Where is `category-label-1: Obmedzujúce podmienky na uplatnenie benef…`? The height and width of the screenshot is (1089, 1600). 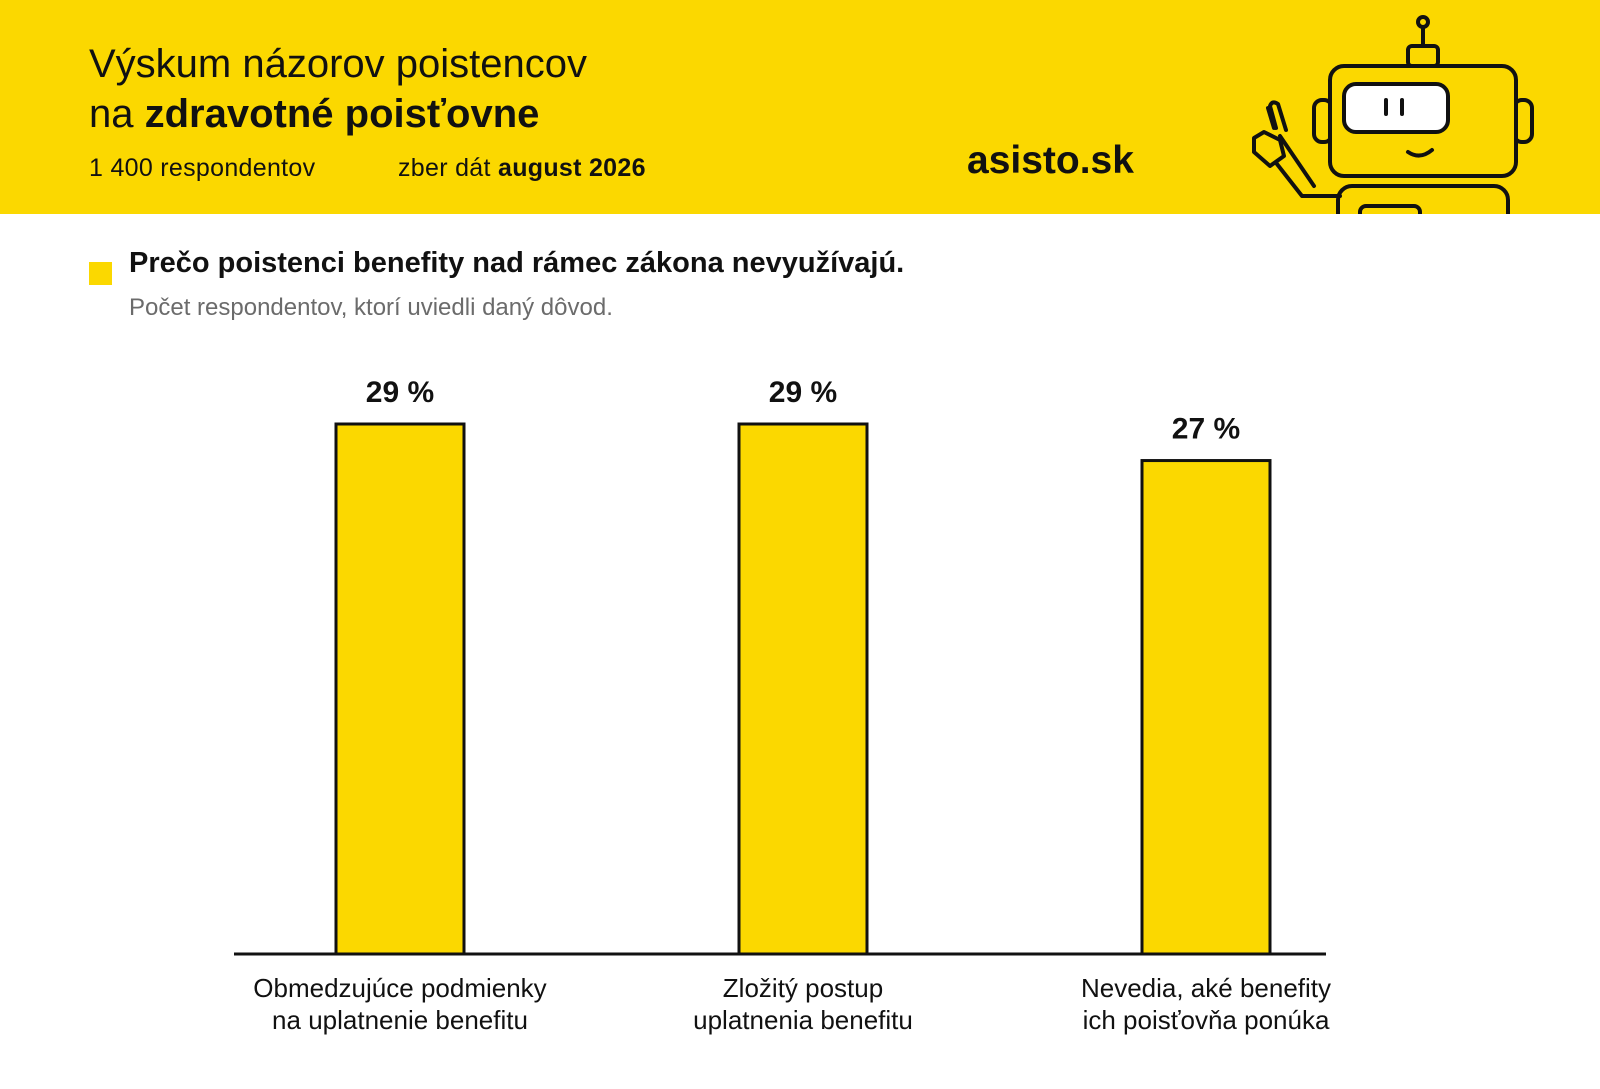
category-label-1: Obmedzujúce podmienky na uplatnenie benef… is located at coordinates (400, 1004).